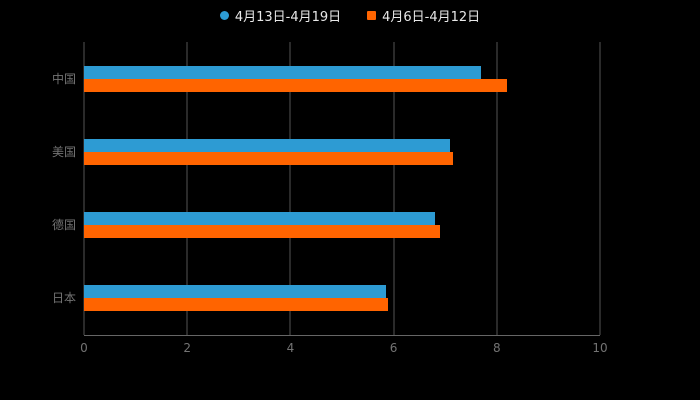 This screenshot has width=700, height=400. I want to click on x-tick-label-6: 6, so click(393, 348).